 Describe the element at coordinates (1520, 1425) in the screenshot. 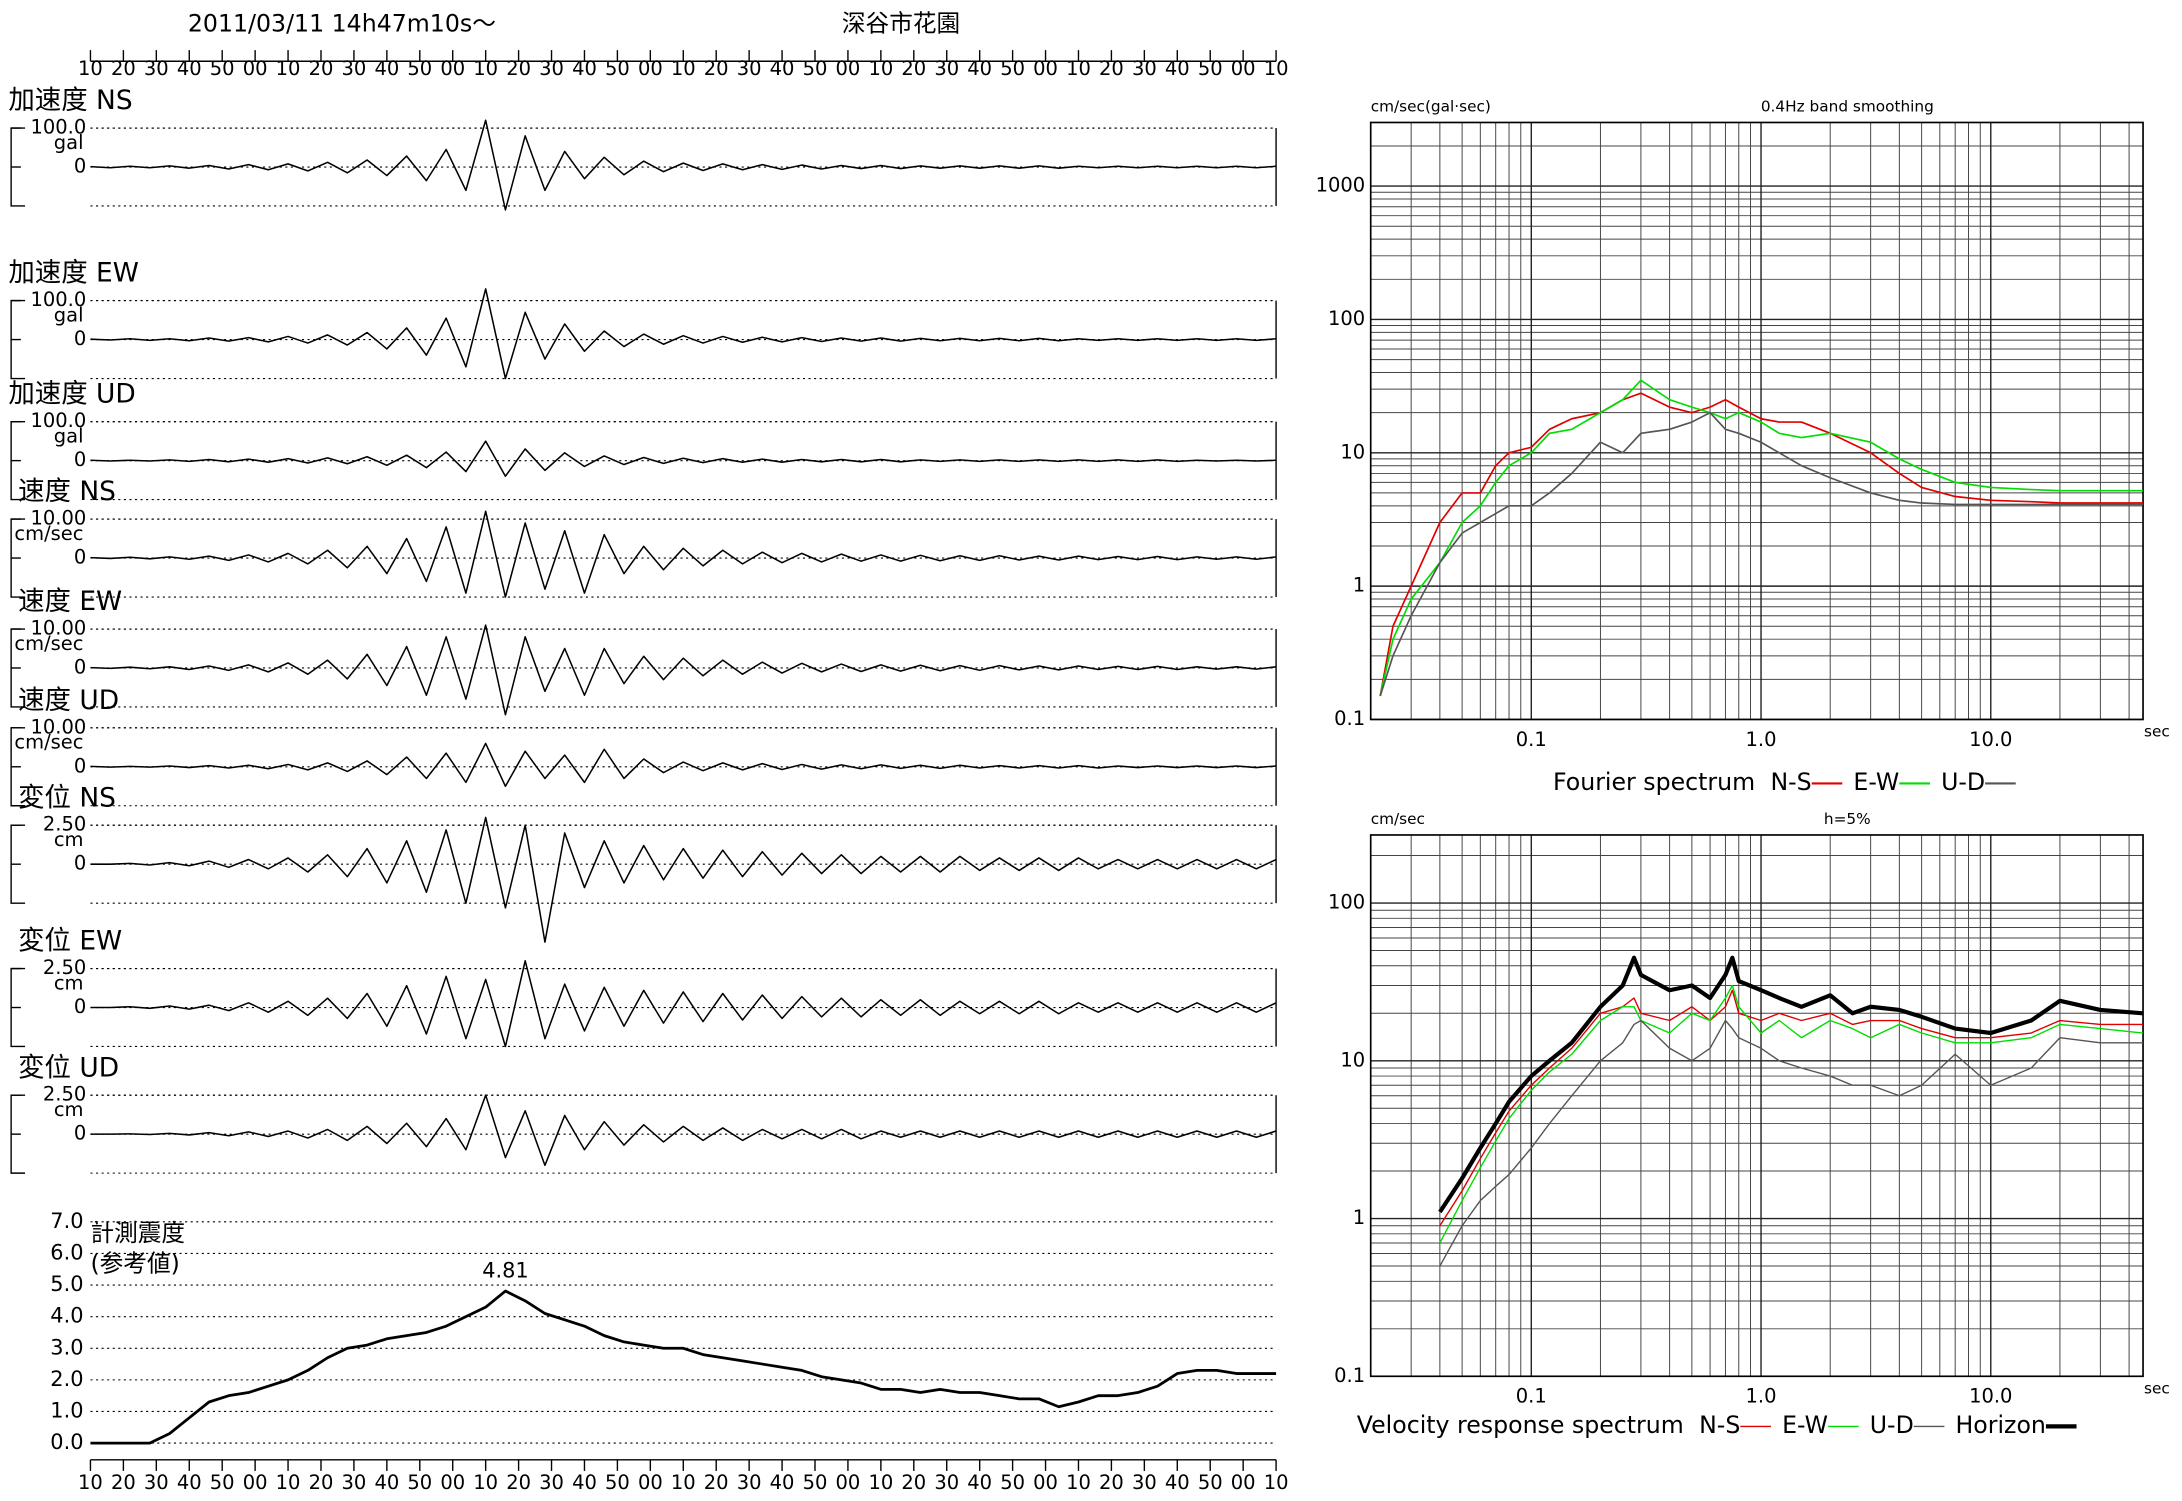

I see `legend-title: Velocity response spectrum` at that location.